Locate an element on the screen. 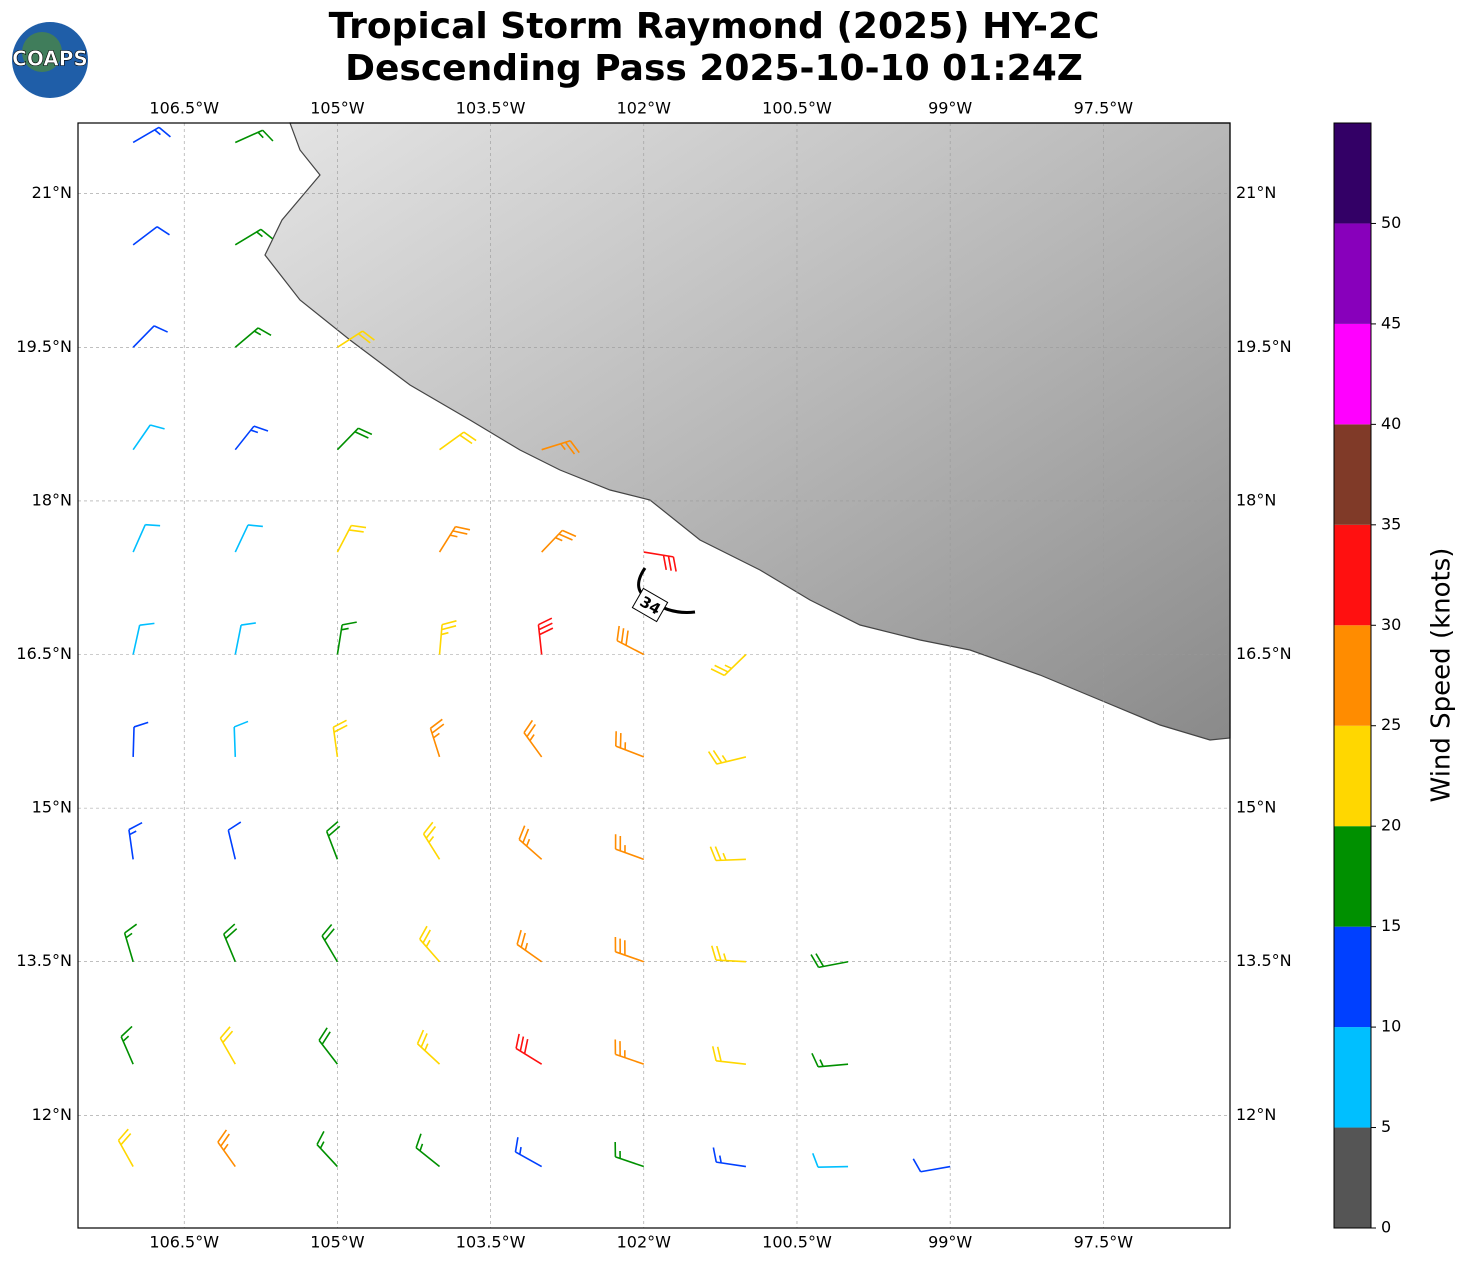  y-tick-label: 15°N is located at coordinates (1256, 807).